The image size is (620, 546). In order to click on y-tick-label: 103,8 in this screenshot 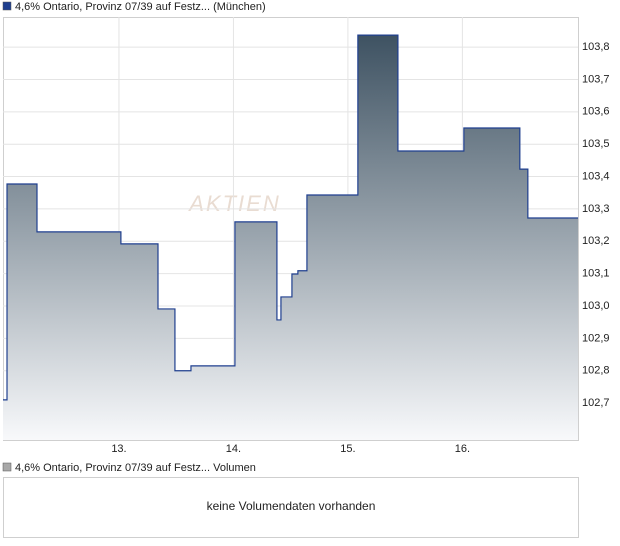, I will do `click(596, 47)`.